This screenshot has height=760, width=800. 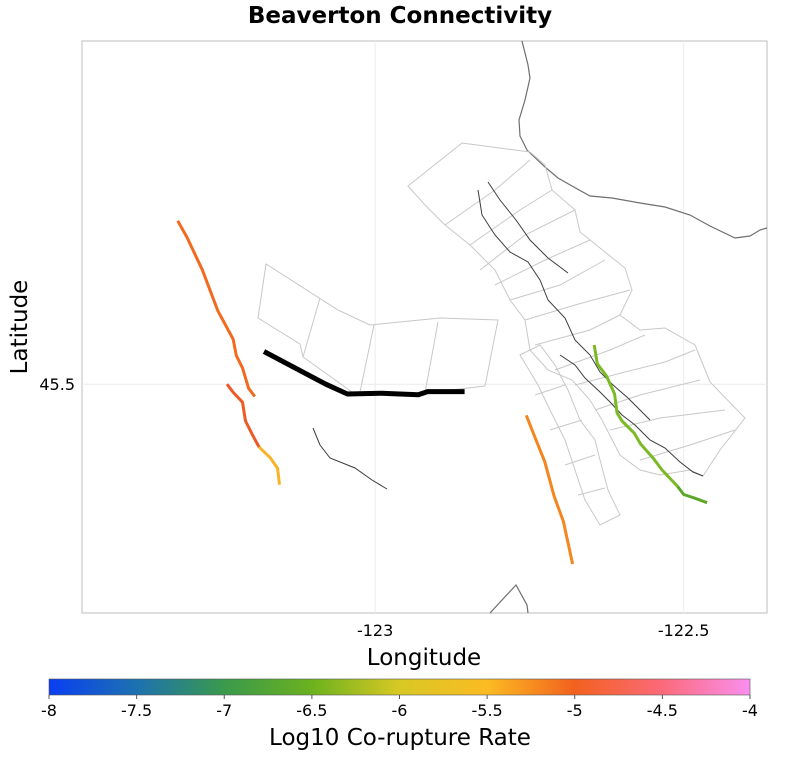 What do you see at coordinates (750, 710) in the screenshot?
I see `colorbar-tick-label: -4` at bounding box center [750, 710].